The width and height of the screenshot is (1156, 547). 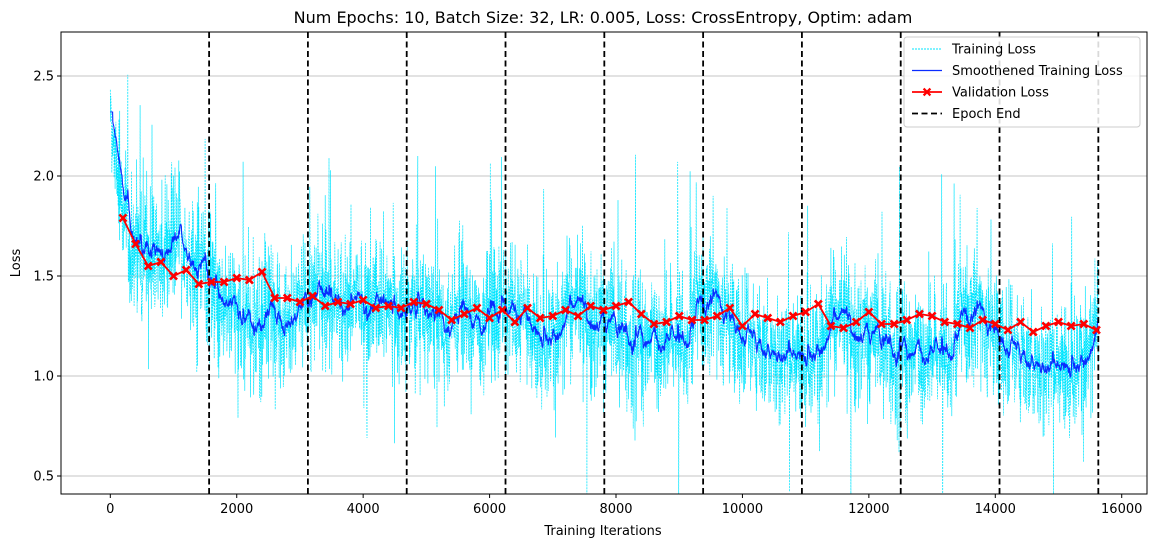 What do you see at coordinates (1121, 509) in the screenshot?
I see `x-tick-label-8: 16000` at bounding box center [1121, 509].